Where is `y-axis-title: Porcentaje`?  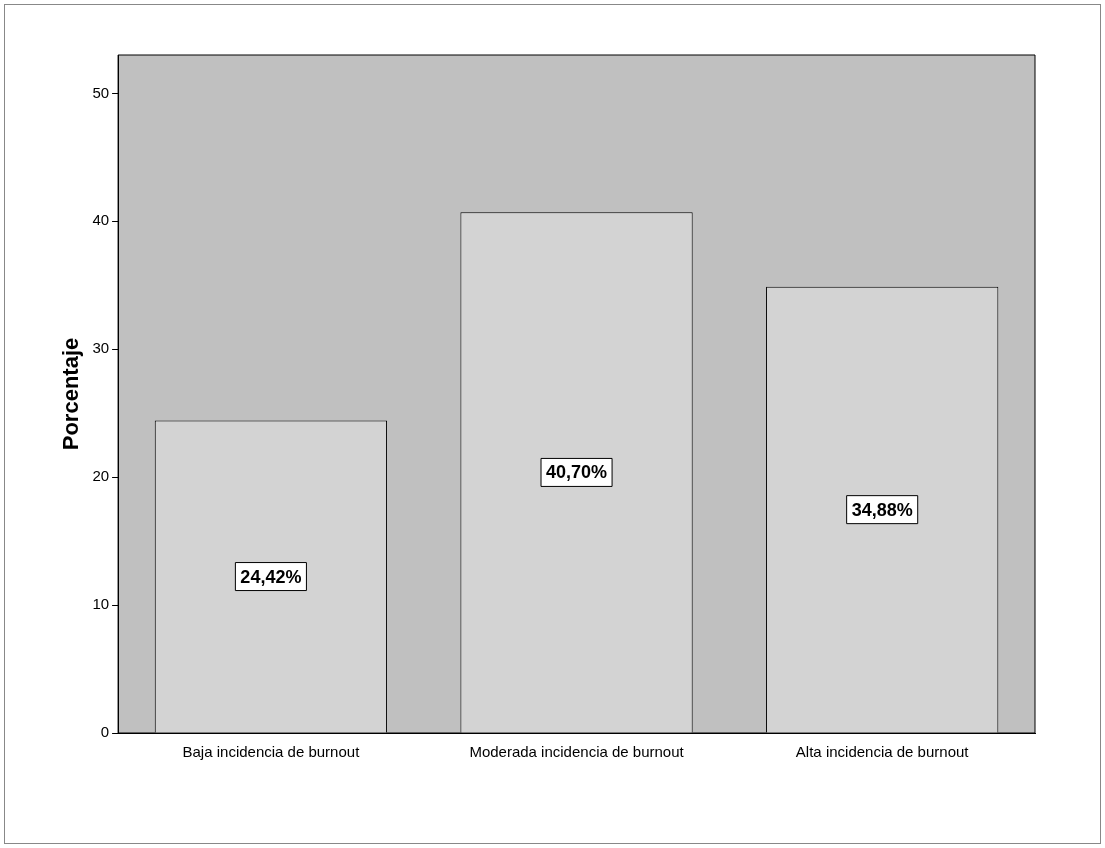 y-axis-title: Porcentaje is located at coordinates (71, 394).